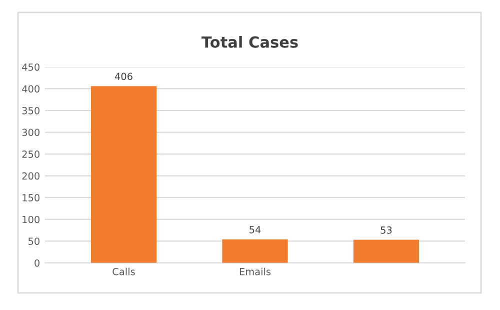 This screenshot has height=310, width=500. Describe the element at coordinates (123, 272) in the screenshot. I see `x-tick-label: Calls` at that location.